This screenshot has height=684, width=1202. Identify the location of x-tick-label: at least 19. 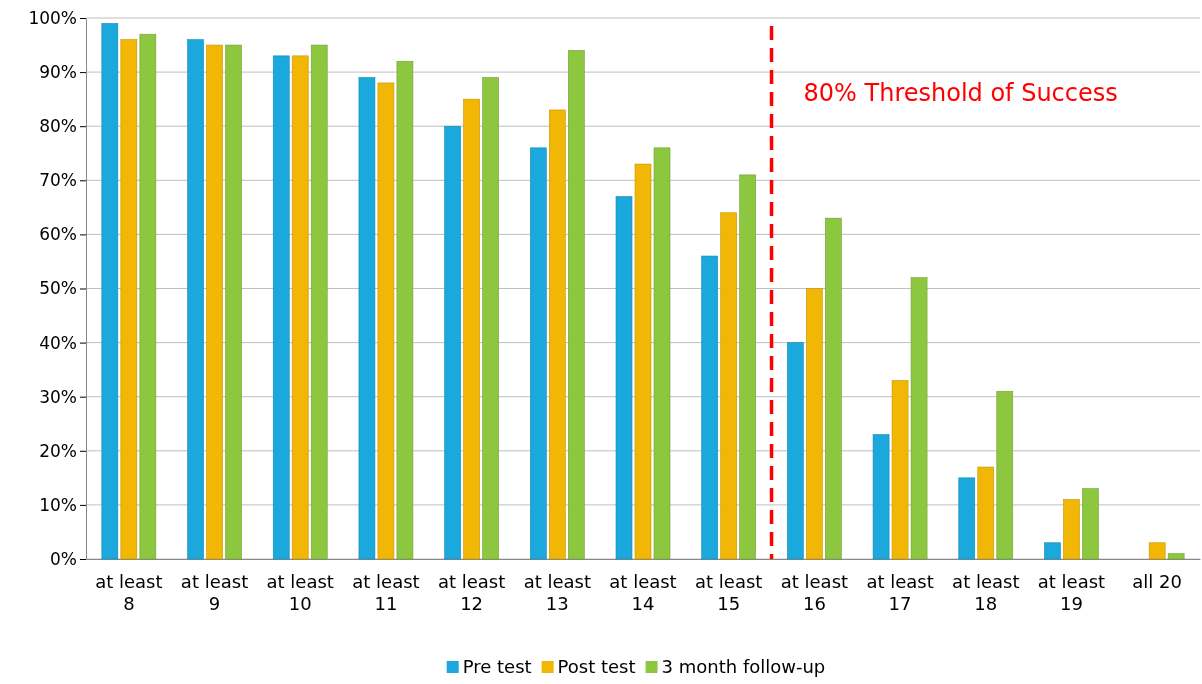
(1071, 592).